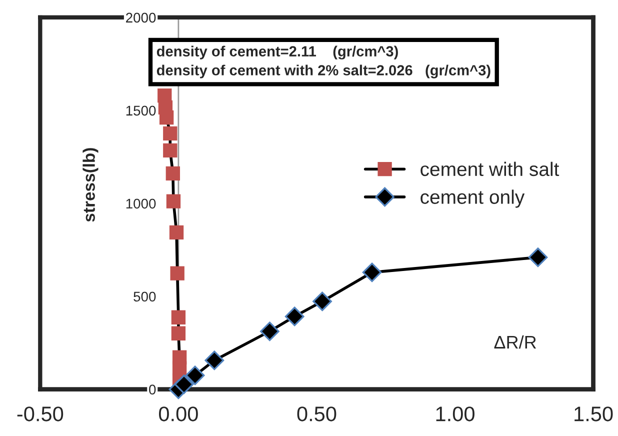 The height and width of the screenshot is (436, 618). I want to click on x-tick-label: -0.50, so click(40, 414).